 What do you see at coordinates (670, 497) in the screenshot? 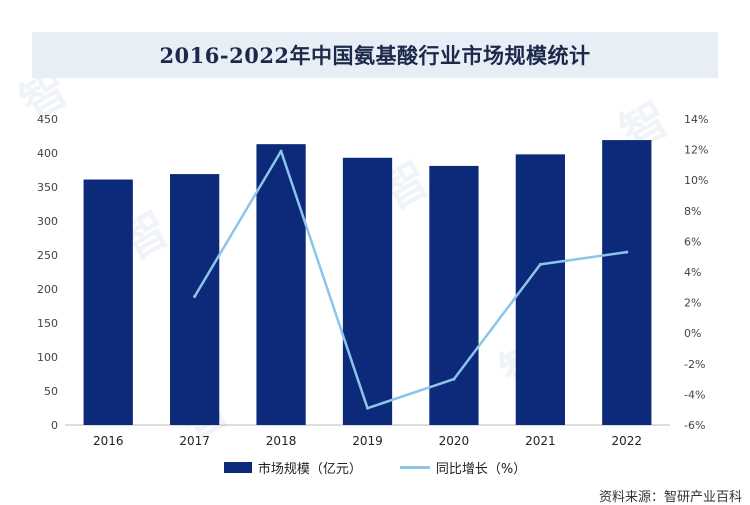
I see `source-note: 资料来源：智研产业百科` at bounding box center [670, 497].